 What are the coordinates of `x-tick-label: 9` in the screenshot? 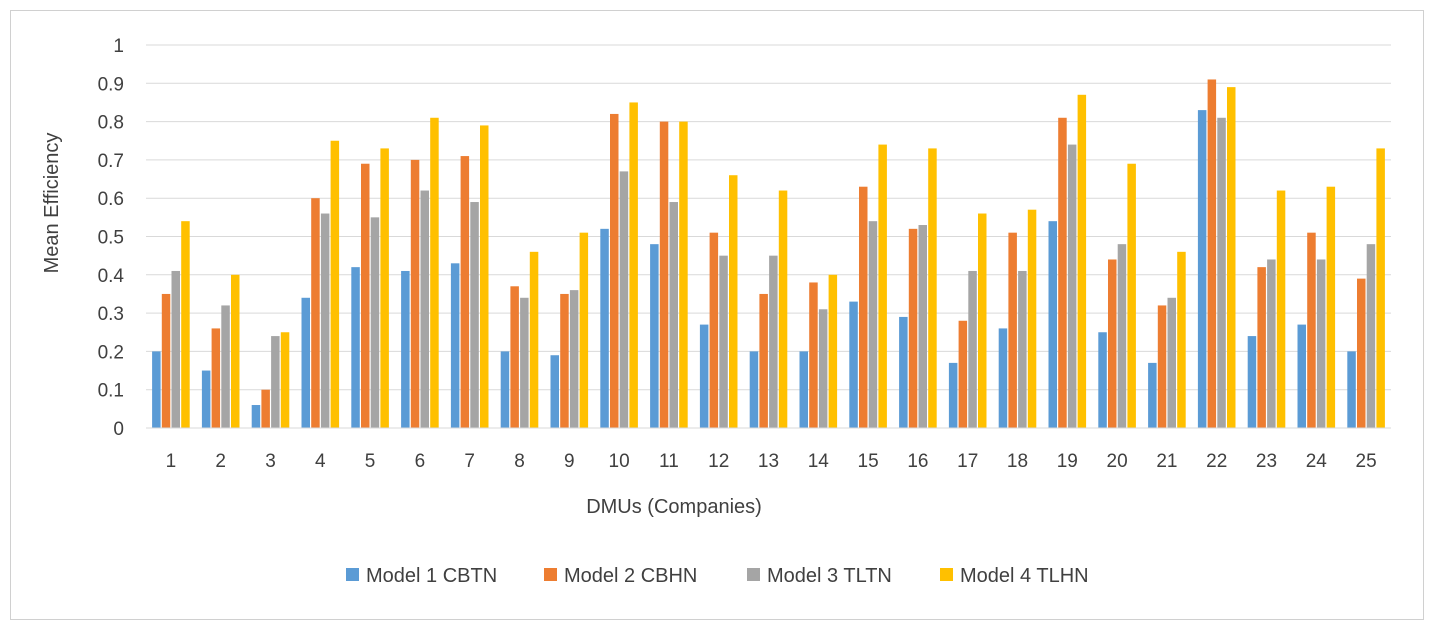 It's located at (569, 461).